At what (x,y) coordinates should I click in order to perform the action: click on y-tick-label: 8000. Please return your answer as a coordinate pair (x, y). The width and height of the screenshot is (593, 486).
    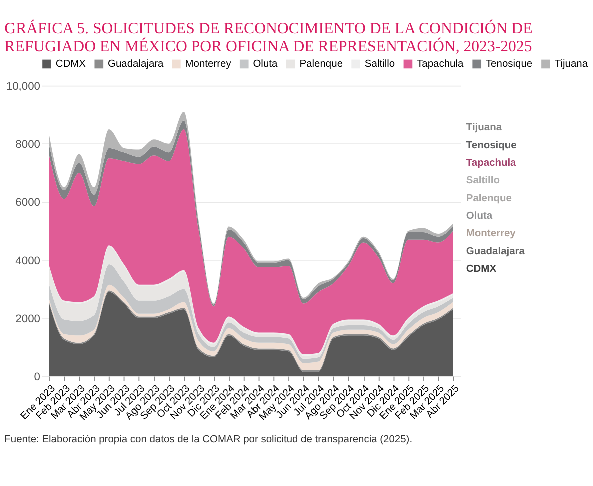
    Looking at the image, I should click on (28, 145).